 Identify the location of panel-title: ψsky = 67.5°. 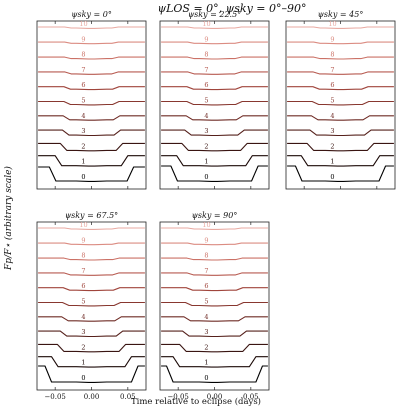
(91, 215).